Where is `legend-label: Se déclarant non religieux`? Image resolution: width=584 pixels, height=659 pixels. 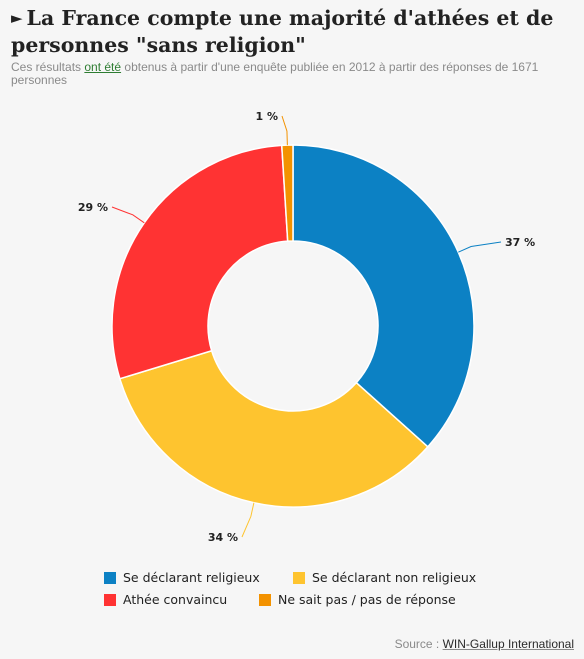
legend-label: Se déclarant non religieux is located at coordinates (394, 577).